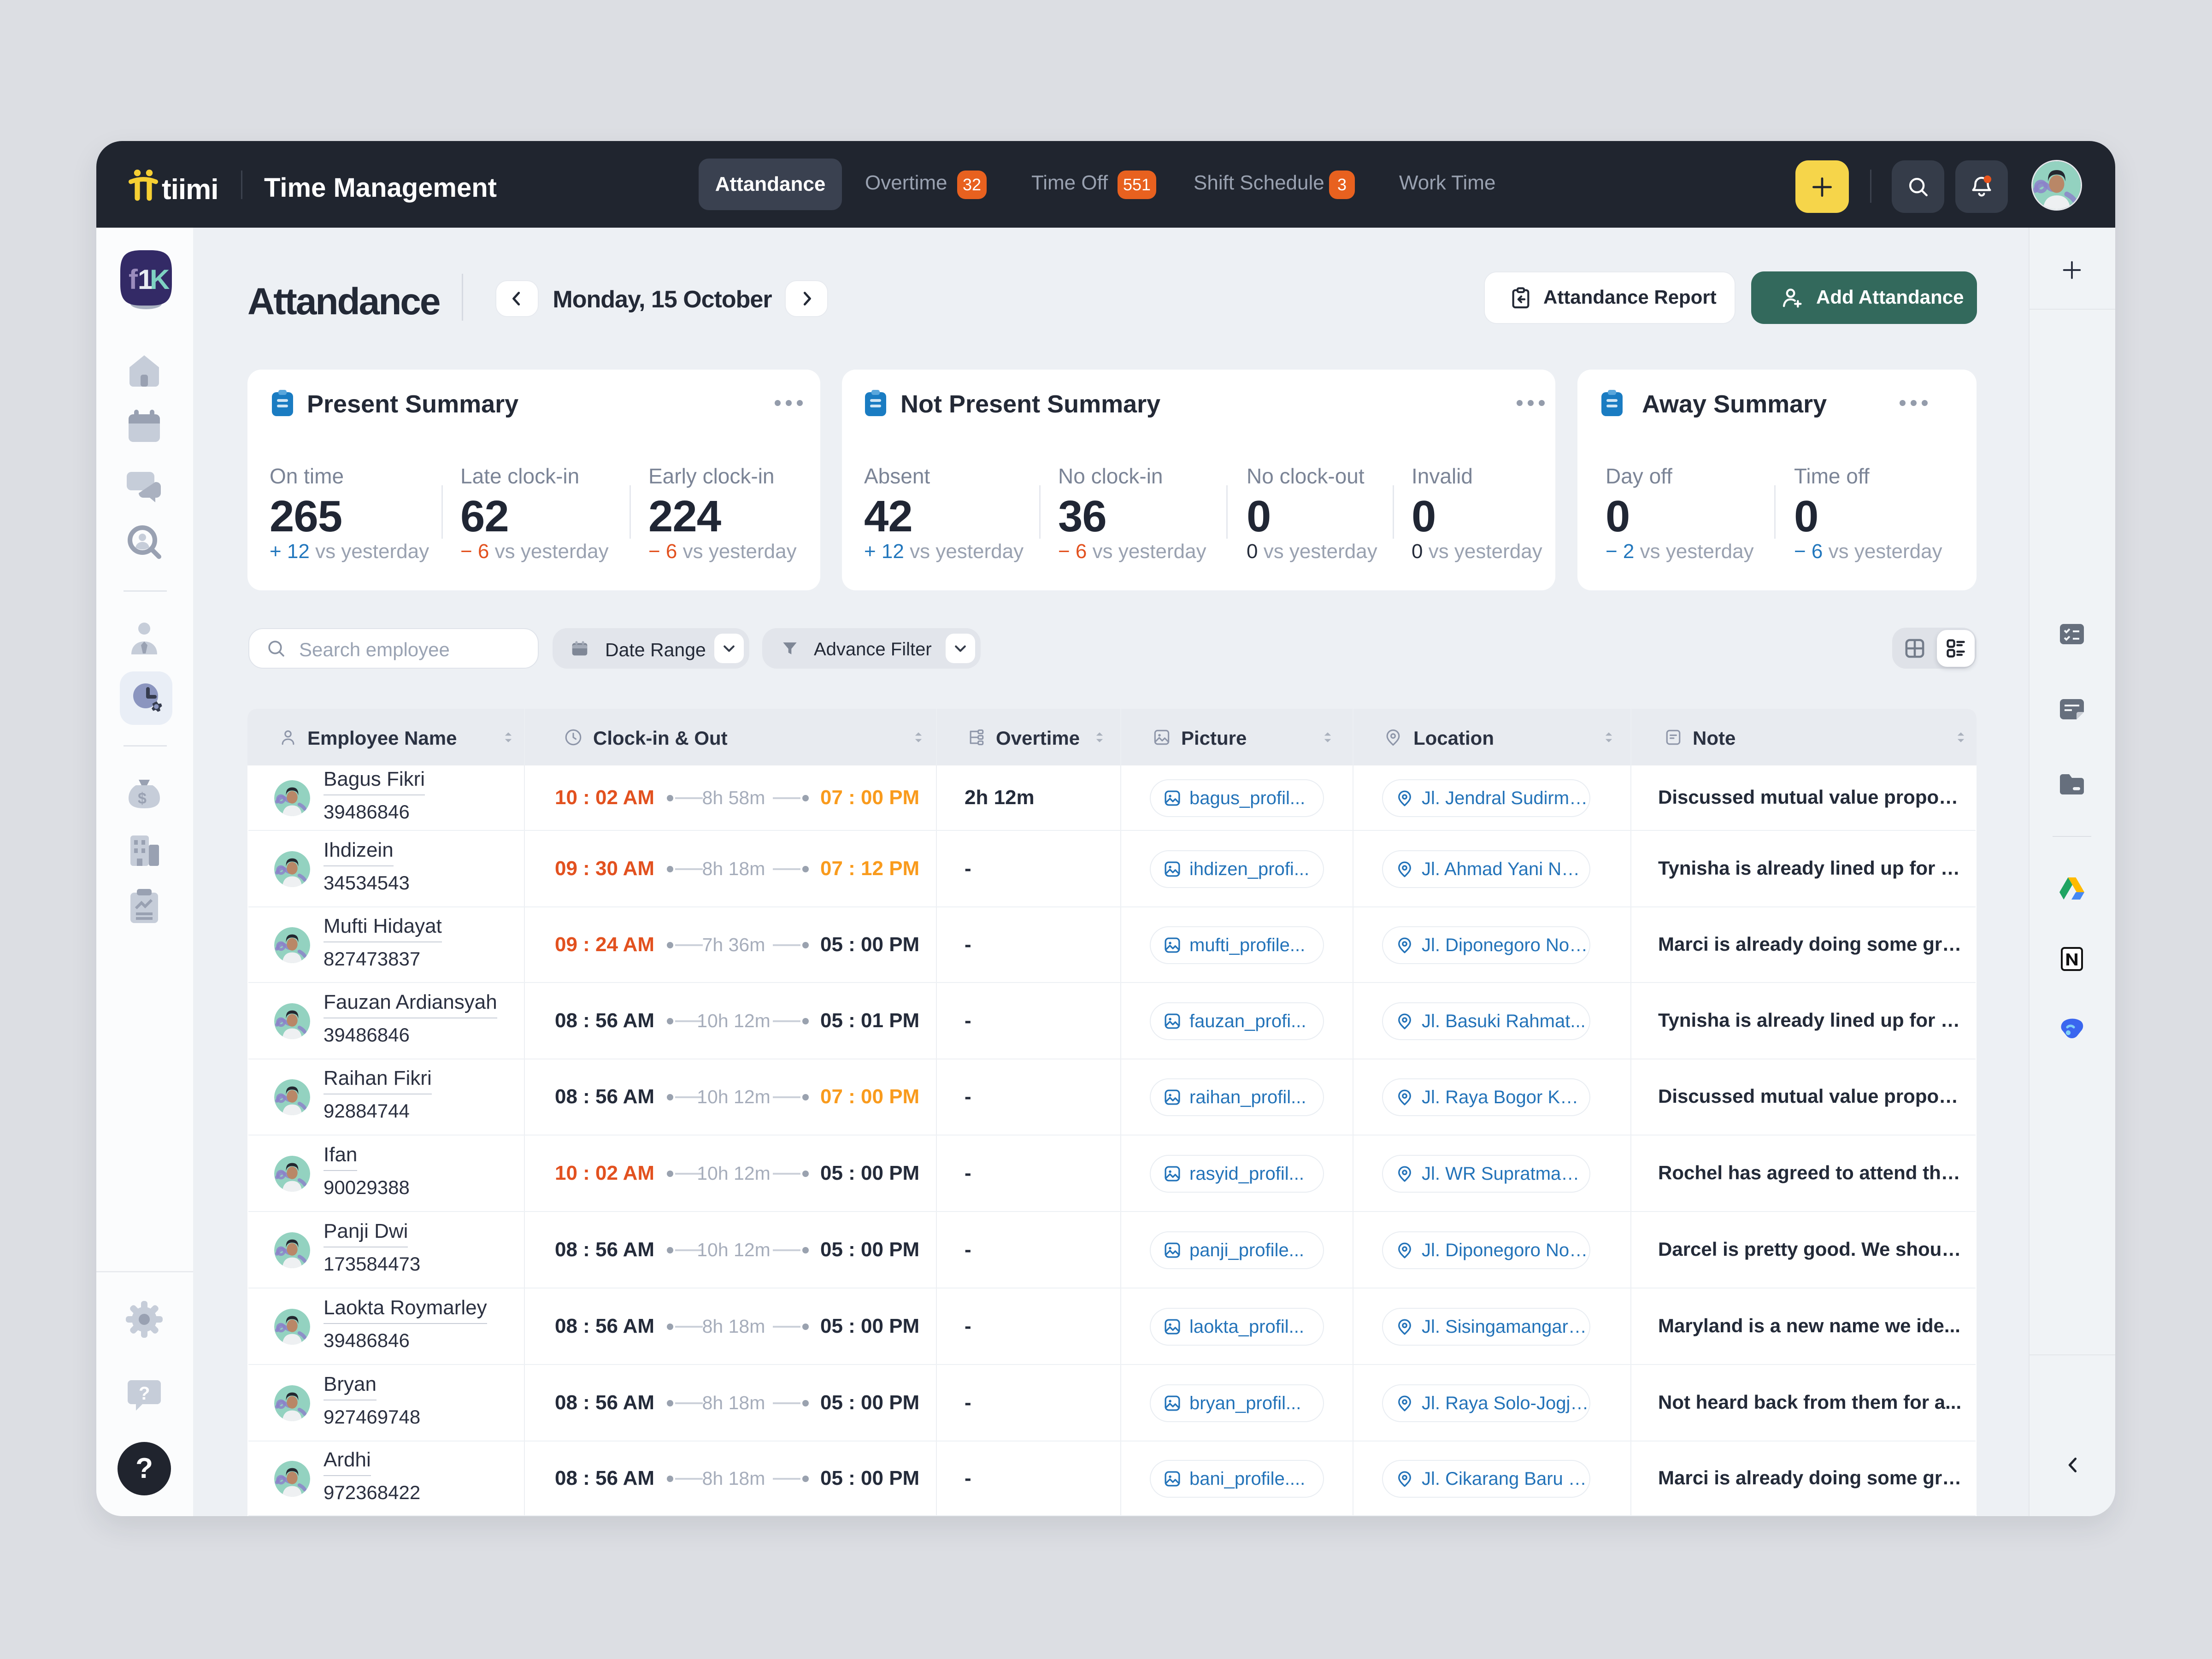 This screenshot has height=1659, width=2212. What do you see at coordinates (160, 279) in the screenshot?
I see `svg-text: K` at bounding box center [160, 279].